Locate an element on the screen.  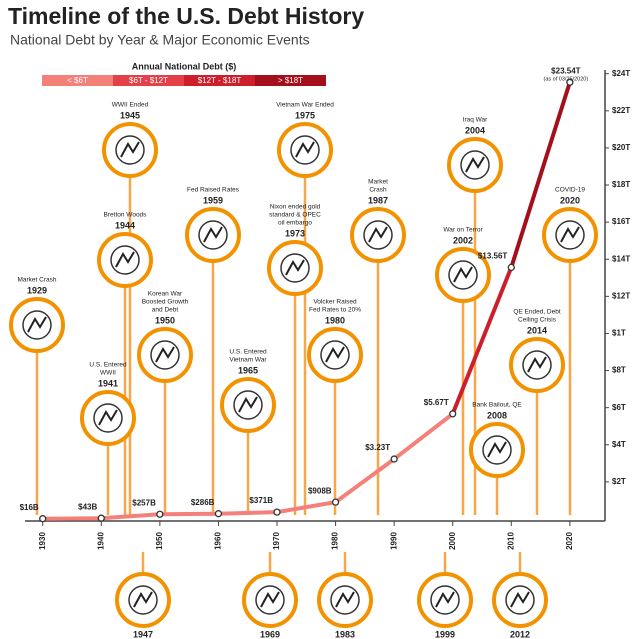
event-year: 1980 is located at coordinates (335, 320).